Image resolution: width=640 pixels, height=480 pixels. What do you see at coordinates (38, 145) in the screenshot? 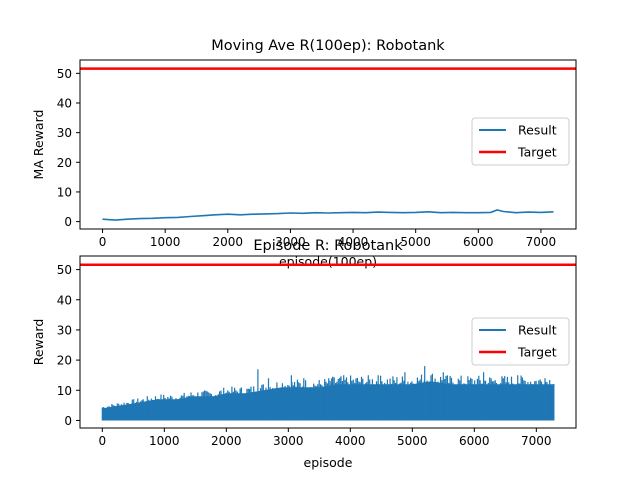
I see `moving-average-y-axis-label: MA Reward` at bounding box center [38, 145].